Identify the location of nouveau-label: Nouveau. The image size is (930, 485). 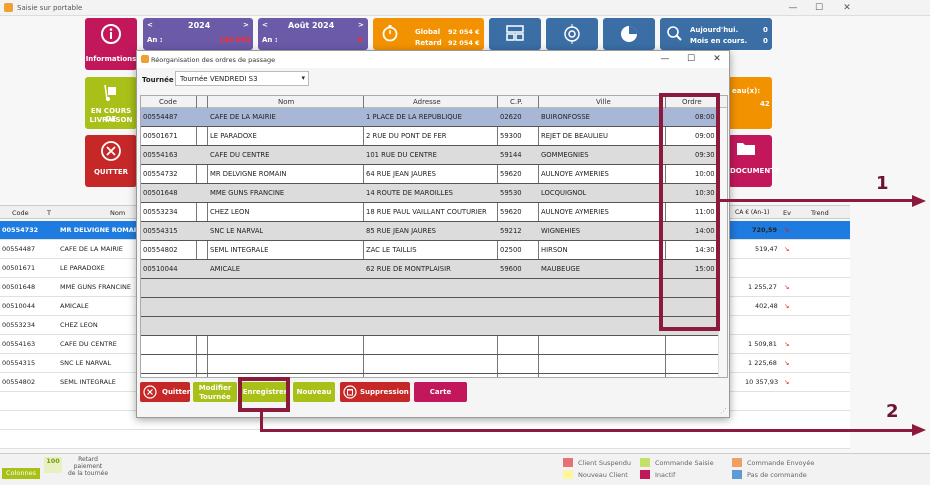
(314, 392).